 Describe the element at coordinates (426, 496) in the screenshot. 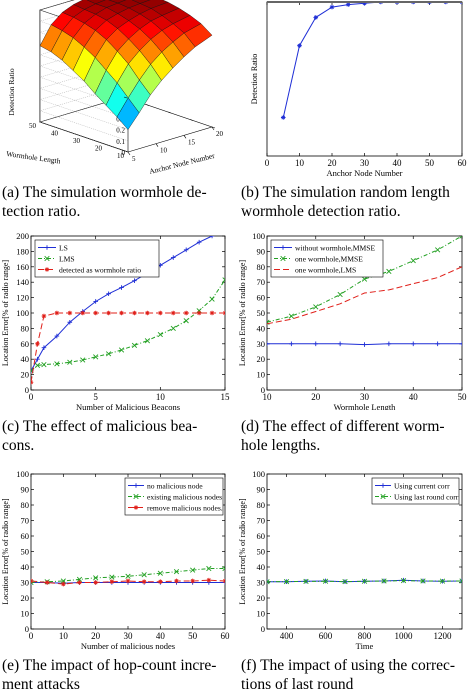

I see `chart-f-legend-label: Using last round corr` at that location.